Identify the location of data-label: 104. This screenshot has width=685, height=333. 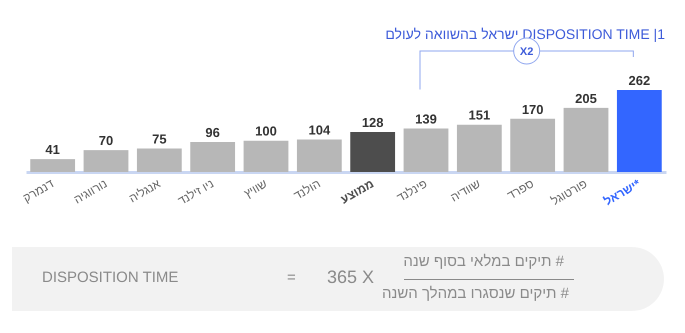
(319, 130).